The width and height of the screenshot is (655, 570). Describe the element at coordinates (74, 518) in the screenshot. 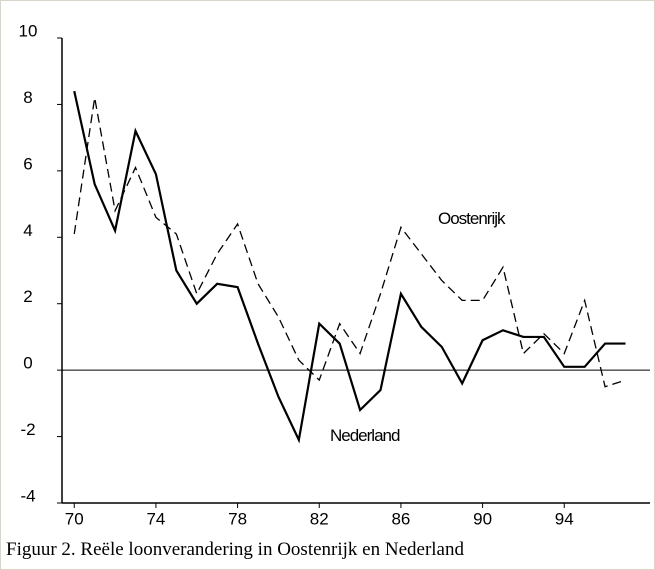

I see `x-tick-label: 70` at that location.